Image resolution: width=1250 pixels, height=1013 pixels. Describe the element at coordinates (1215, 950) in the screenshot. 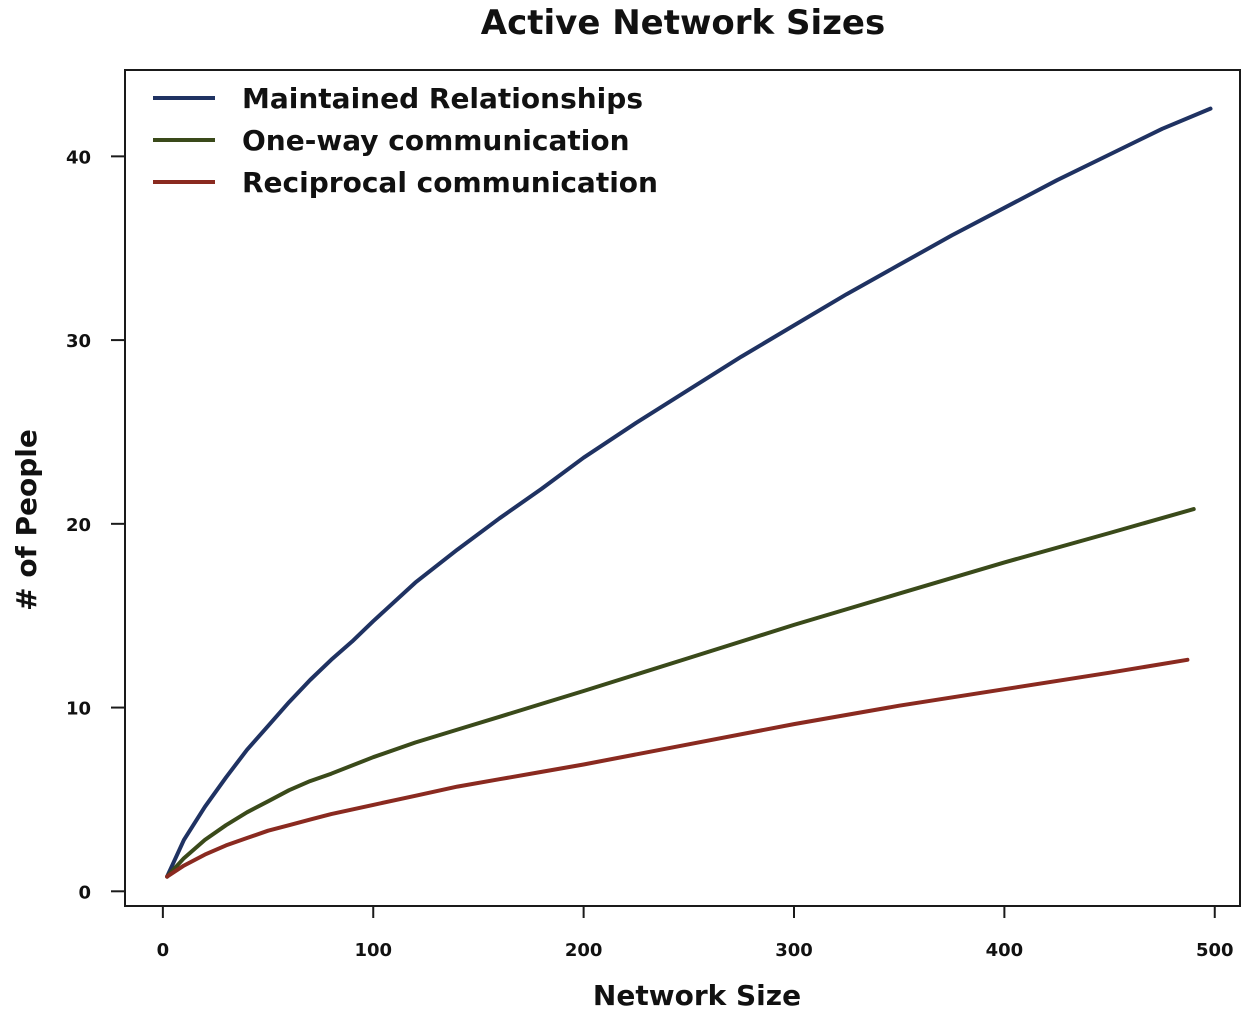

I see `x-tick-label: 500` at that location.